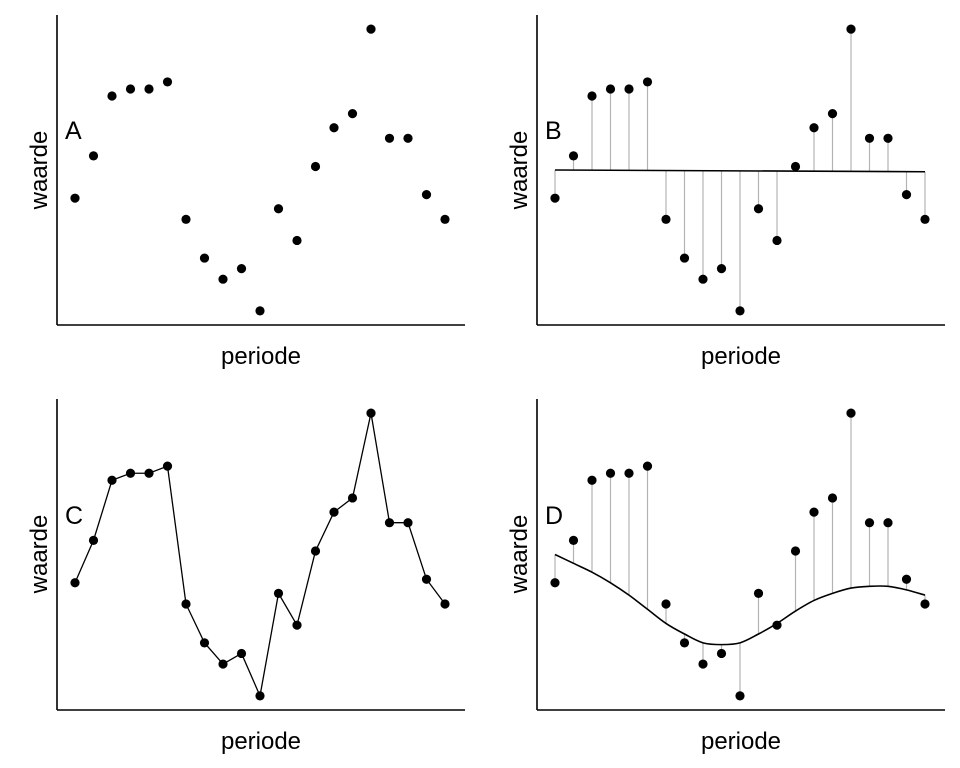  Describe the element at coordinates (74, 516) in the screenshot. I see `panel-letter: C` at that location.